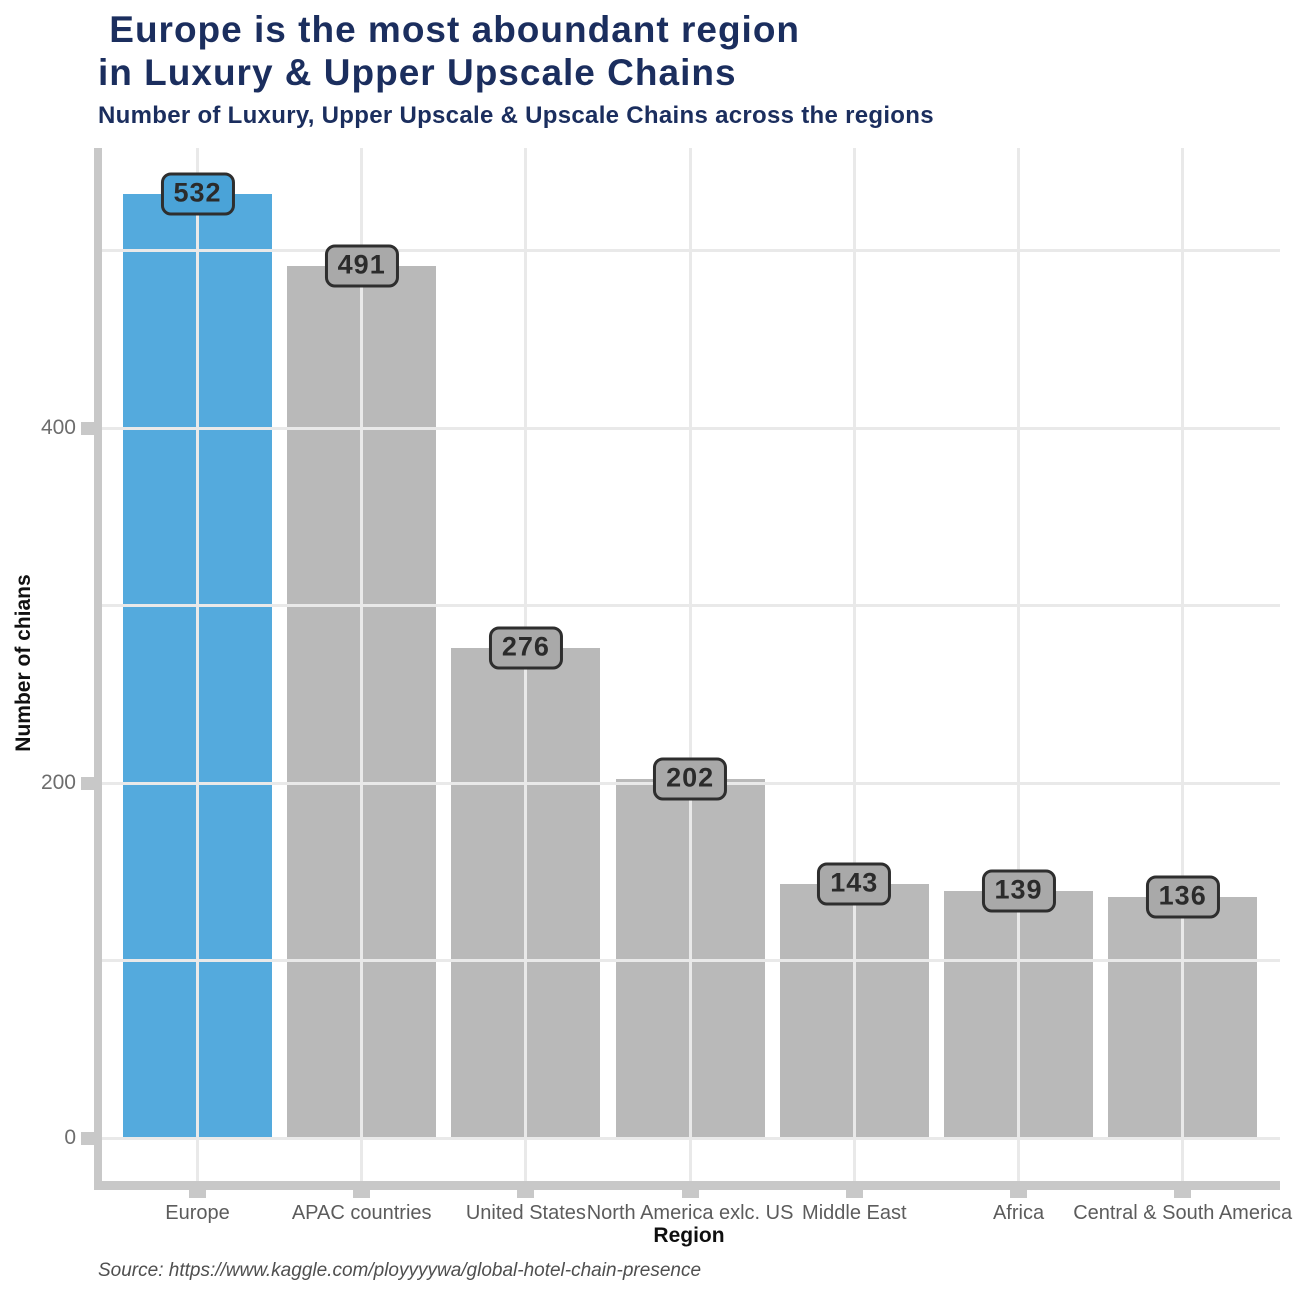  I want to click on y-axis-title: Number of chians, so click(23, 663).